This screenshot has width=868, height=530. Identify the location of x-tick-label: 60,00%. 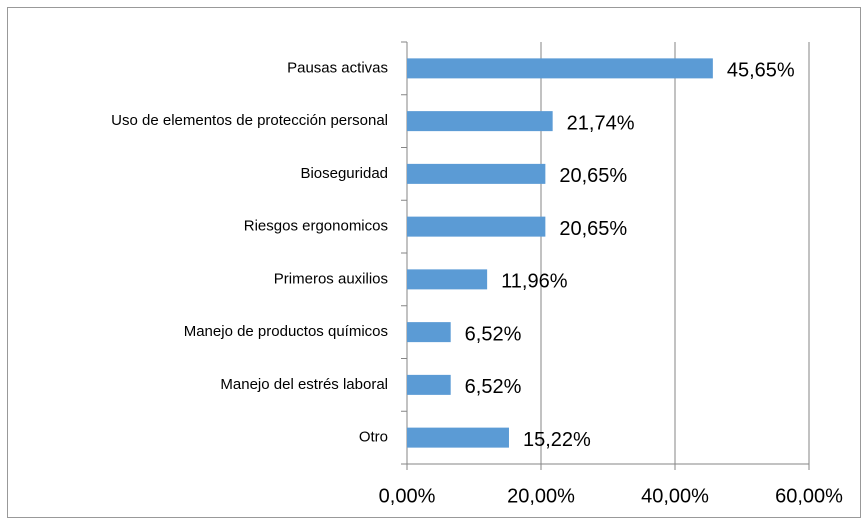
(809, 496).